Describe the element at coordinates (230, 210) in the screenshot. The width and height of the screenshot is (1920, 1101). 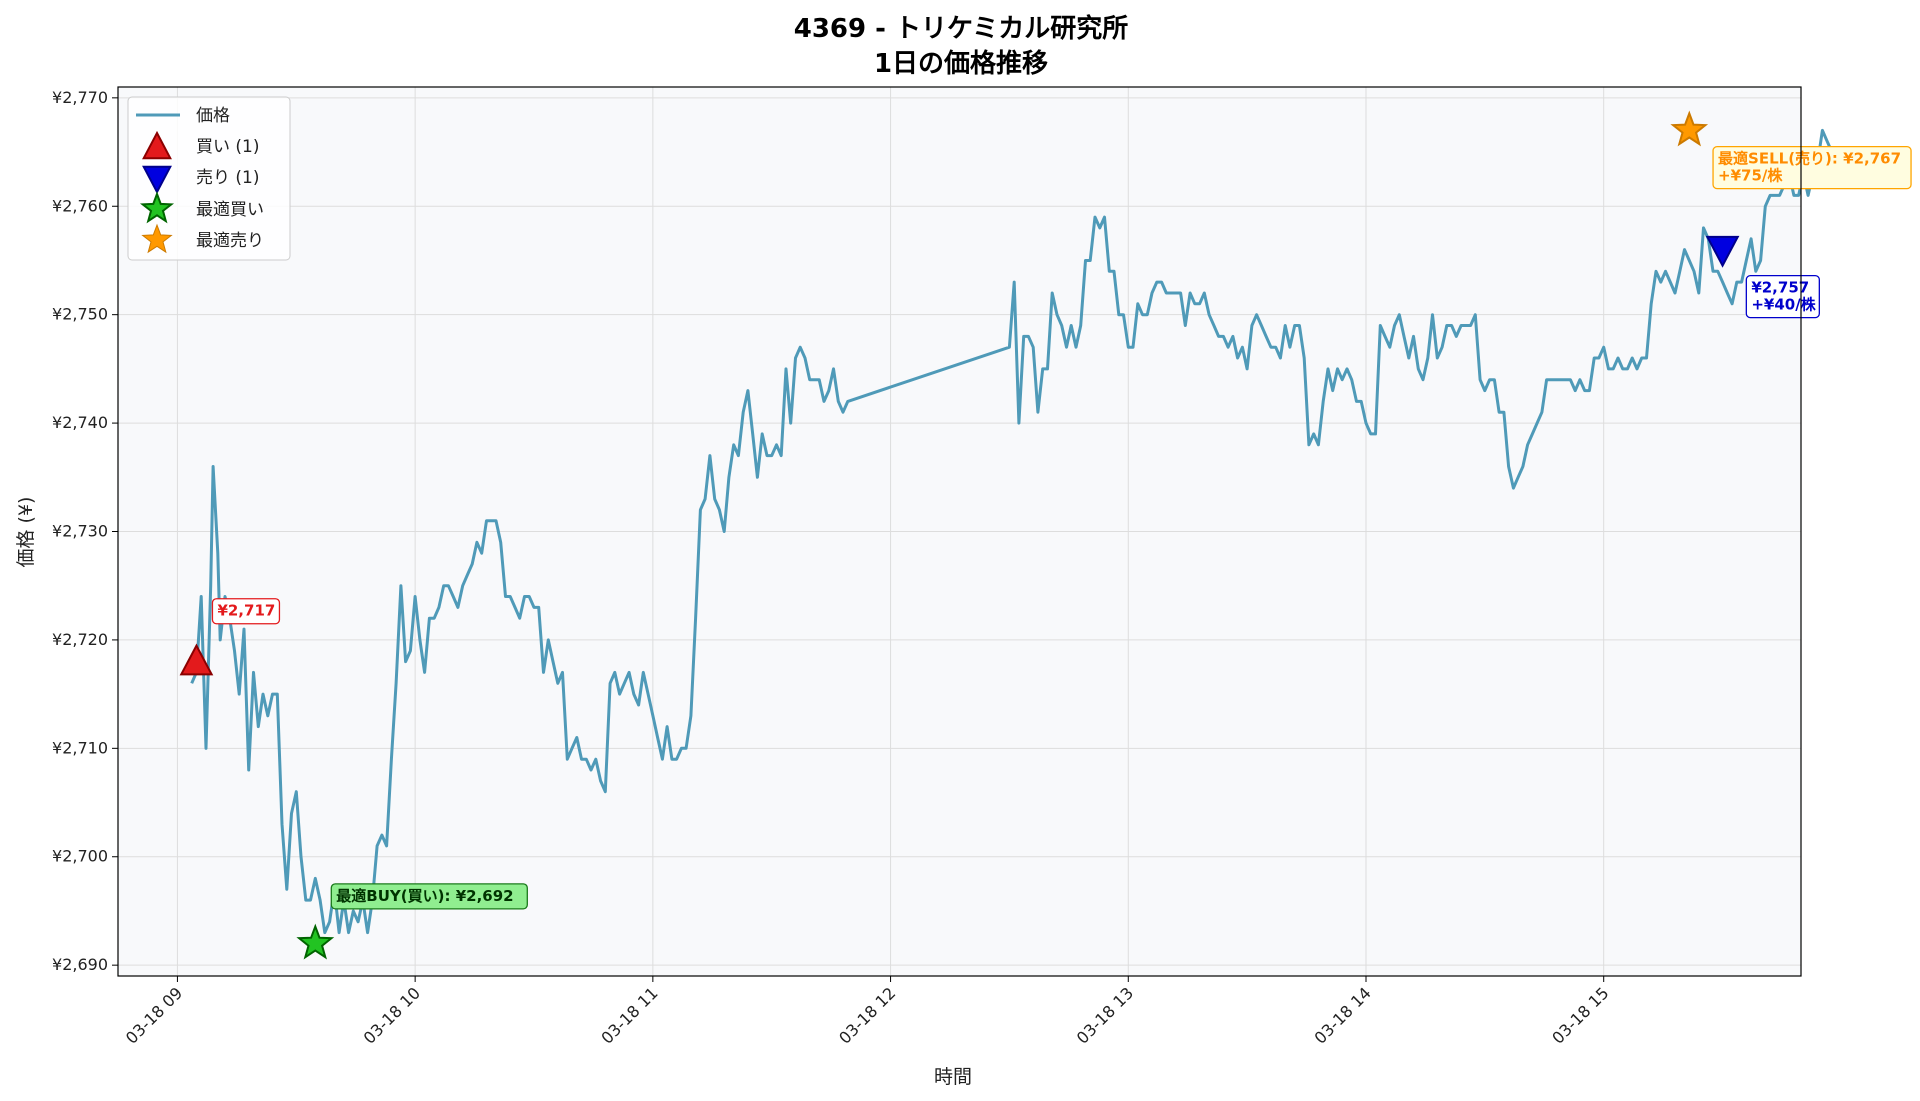
I see `legend-label-best-buy: 最適買い` at that location.